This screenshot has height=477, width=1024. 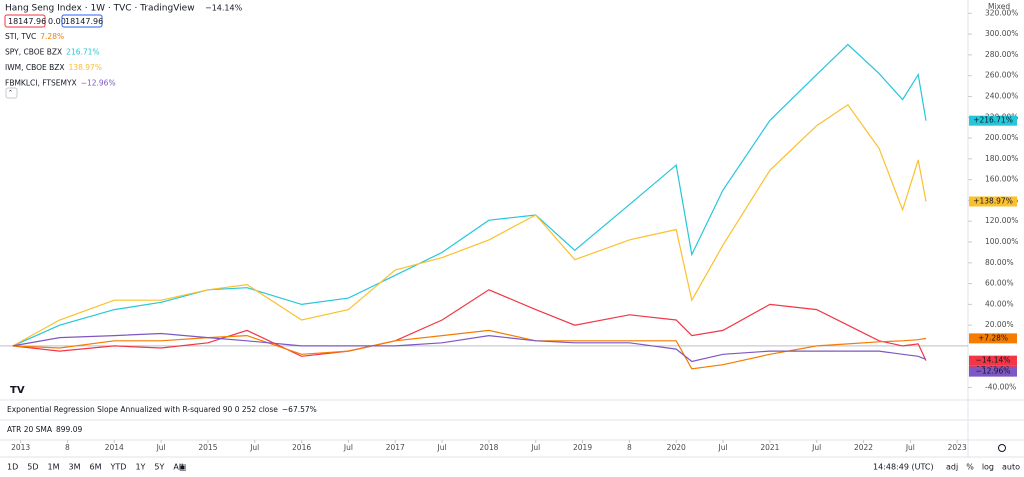 I want to click on y-tick-label: 180.00%, so click(x=1001, y=158).